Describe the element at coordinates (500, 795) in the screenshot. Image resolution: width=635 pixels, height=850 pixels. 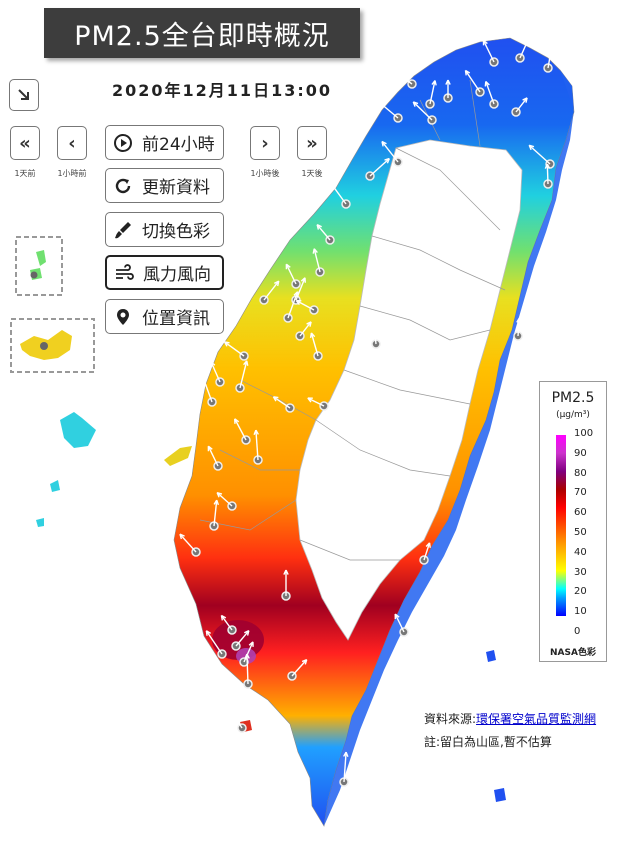
I see `green-island` at that location.